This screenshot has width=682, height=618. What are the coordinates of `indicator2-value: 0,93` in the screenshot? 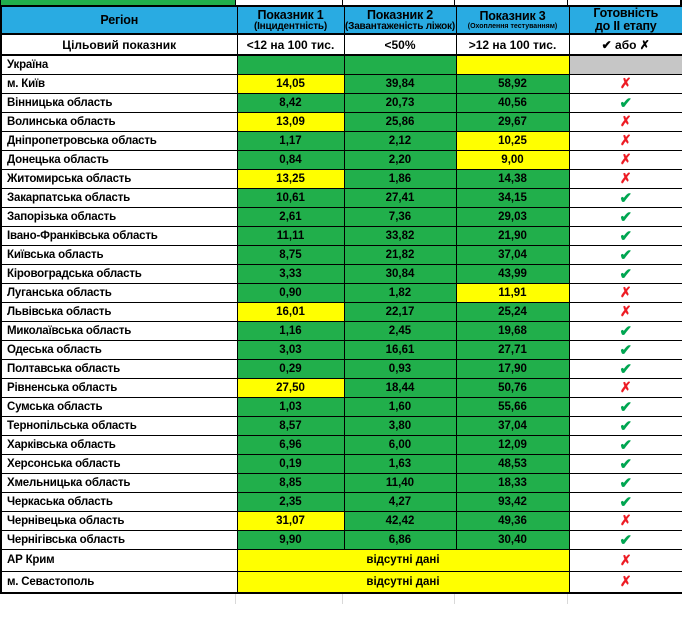 It's located at (400, 368).